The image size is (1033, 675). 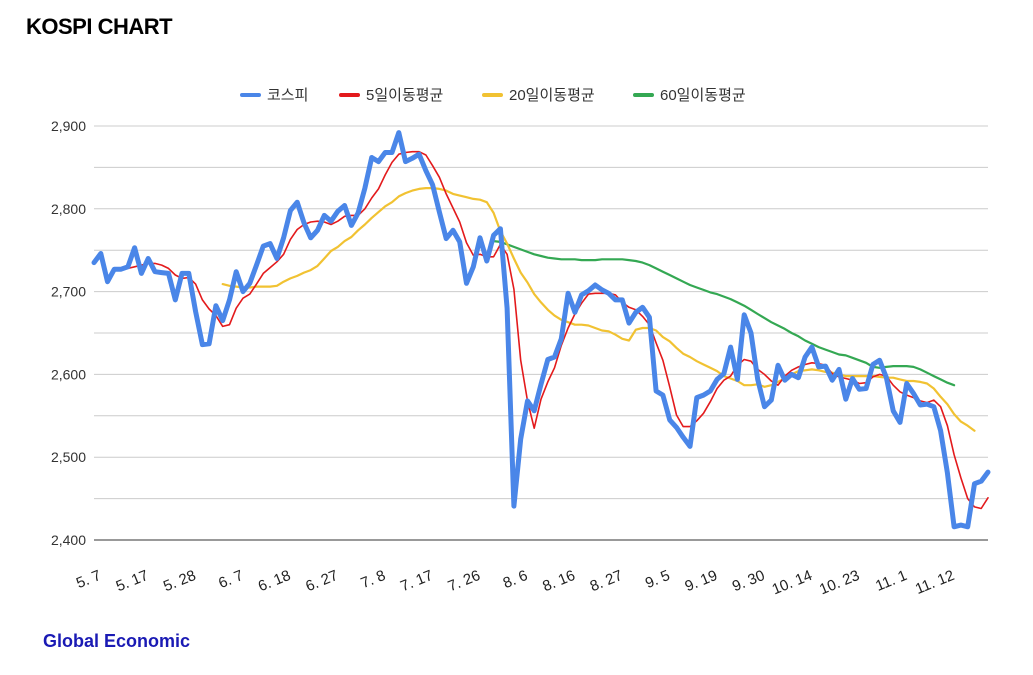 I want to click on x-tick-label: 8. 6, so click(x=516, y=579).